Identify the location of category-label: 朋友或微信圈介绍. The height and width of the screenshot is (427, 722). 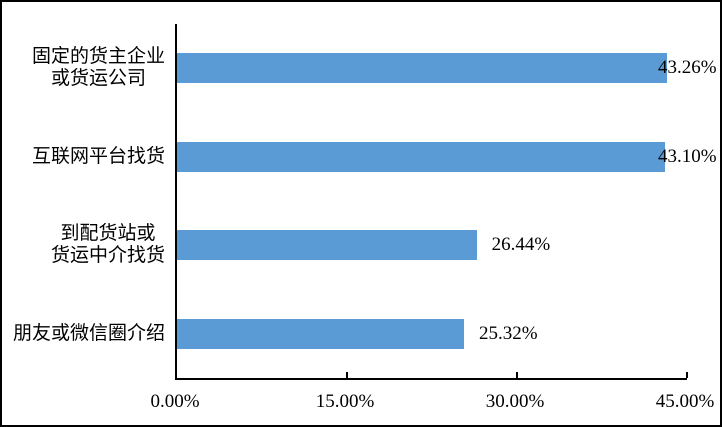
(88, 333).